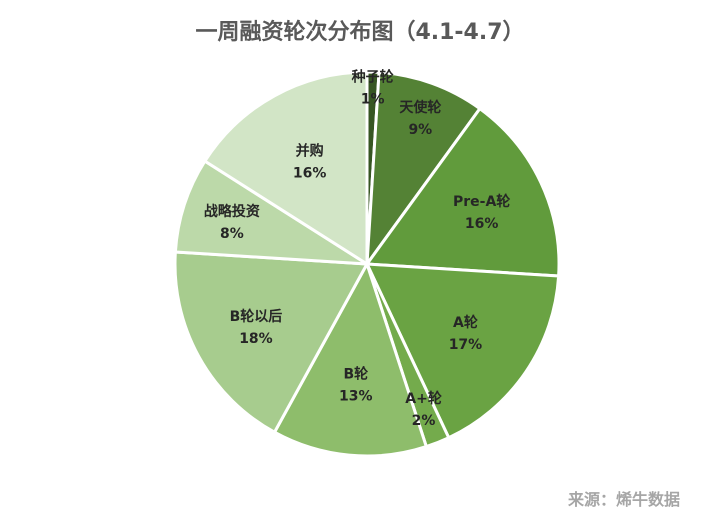 Image resolution: width=720 pixels, height=526 pixels. What do you see at coordinates (360, 32) in the screenshot?
I see `chart-title: 一周融资轮次分布图（4.1-4.7）` at bounding box center [360, 32].